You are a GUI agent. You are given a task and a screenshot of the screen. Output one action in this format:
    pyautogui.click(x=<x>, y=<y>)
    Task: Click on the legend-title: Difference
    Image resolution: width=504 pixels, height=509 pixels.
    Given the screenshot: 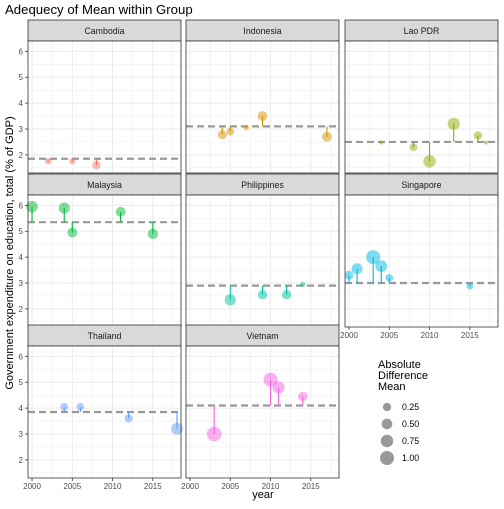 What is the action you would take?
    pyautogui.click(x=403, y=376)
    